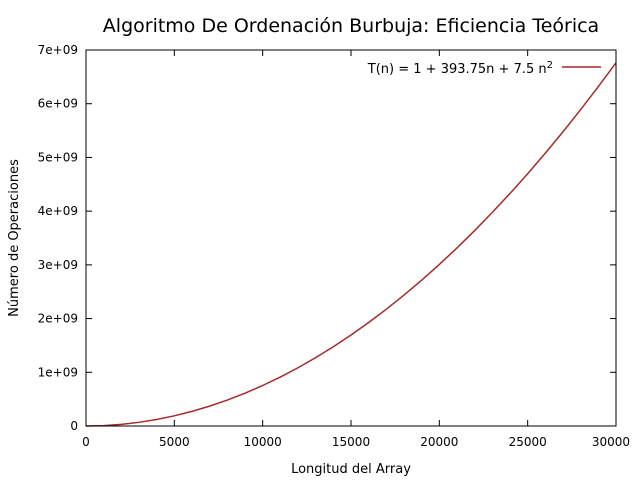  What do you see at coordinates (58, 372) in the screenshot?
I see `y-tick-label: 1e+09` at bounding box center [58, 372].